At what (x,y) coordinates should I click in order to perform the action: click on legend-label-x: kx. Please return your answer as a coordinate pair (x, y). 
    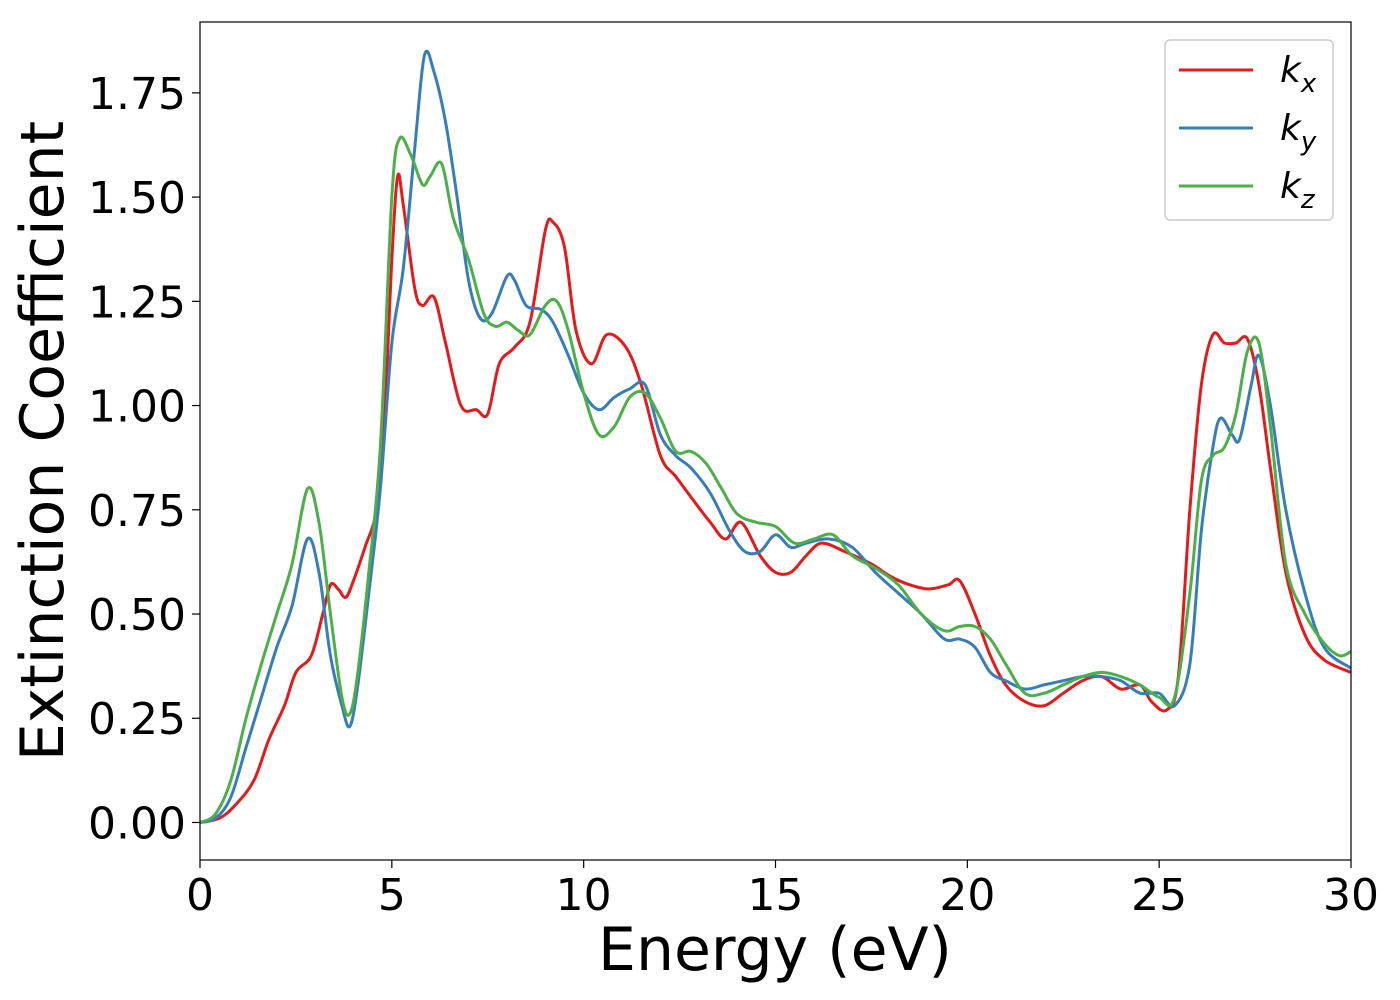
    Looking at the image, I should click on (1298, 74).